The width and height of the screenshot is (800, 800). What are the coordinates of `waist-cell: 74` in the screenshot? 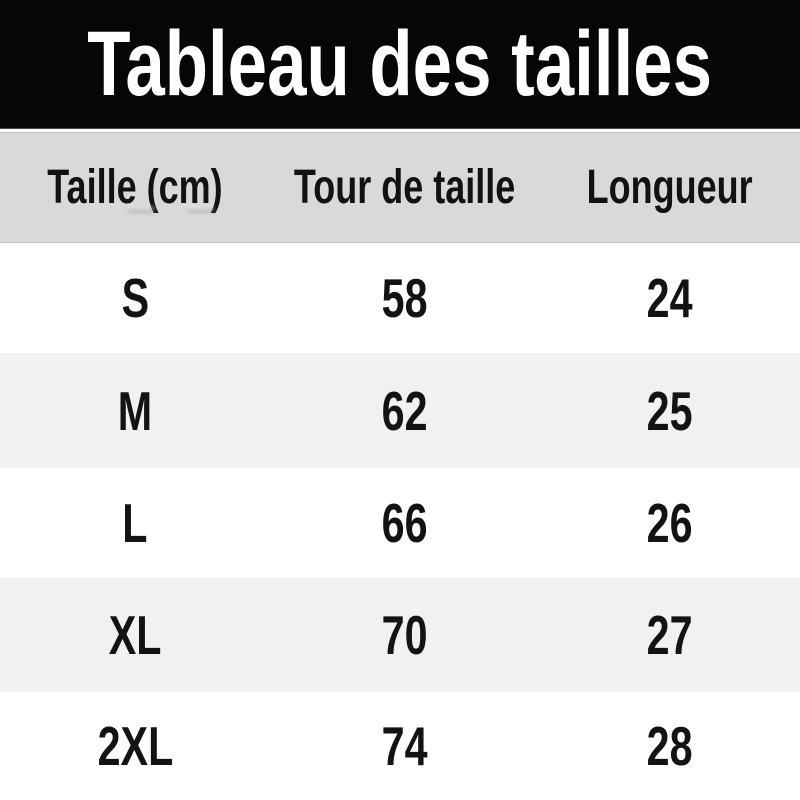 It's located at (405, 746).